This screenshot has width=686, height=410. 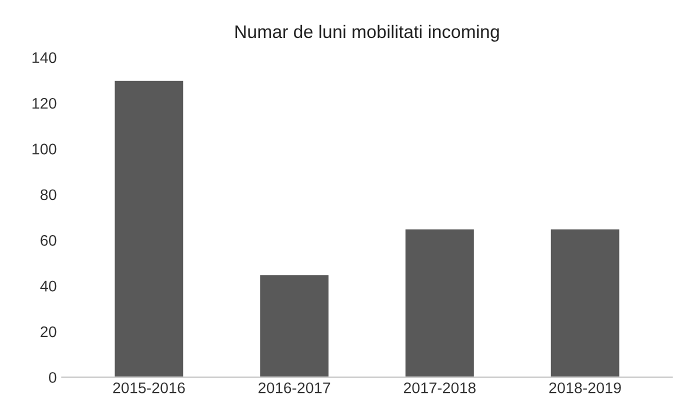 I want to click on y-tick-label: 100, so click(x=44, y=149).